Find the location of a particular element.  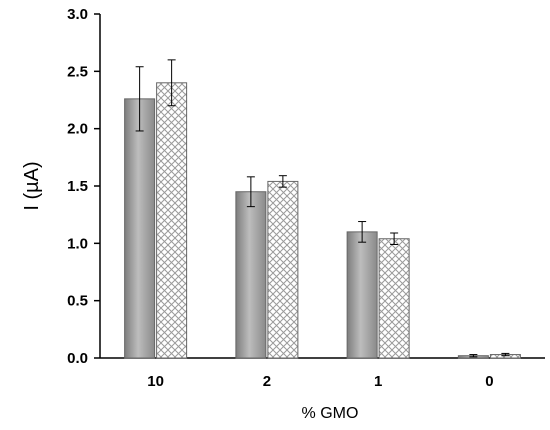

y-tick-label: 0.0 is located at coordinates (77, 358).